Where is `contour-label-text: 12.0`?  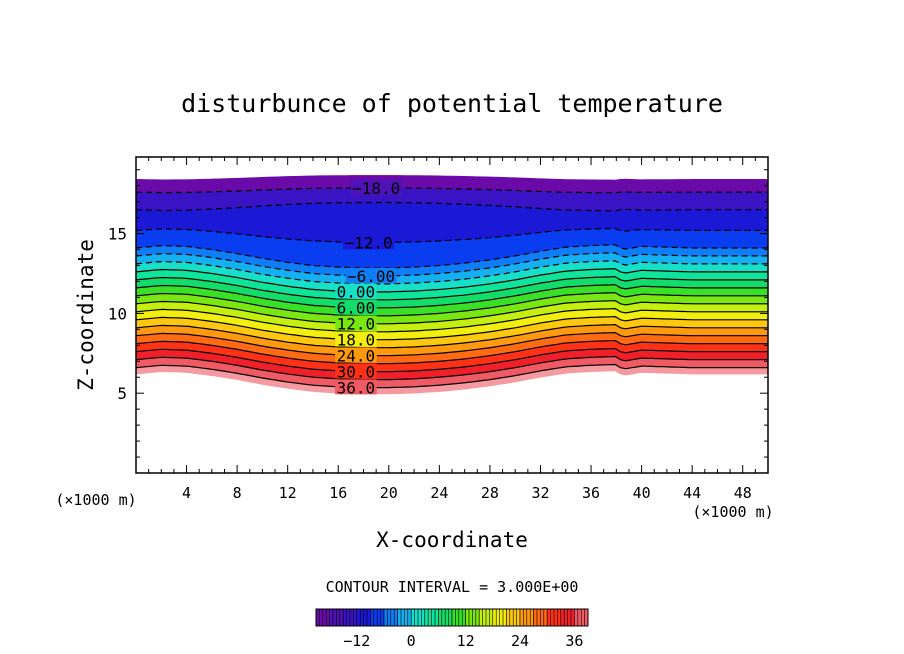
contour-label-text: 12.0 is located at coordinates (356, 324).